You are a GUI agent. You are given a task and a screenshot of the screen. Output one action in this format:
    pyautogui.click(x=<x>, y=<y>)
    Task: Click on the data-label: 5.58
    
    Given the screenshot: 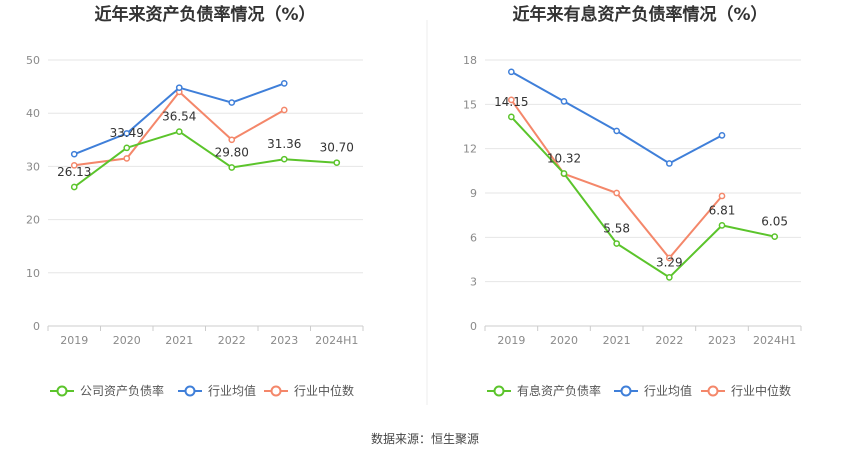 What is the action you would take?
    pyautogui.click(x=616, y=229)
    